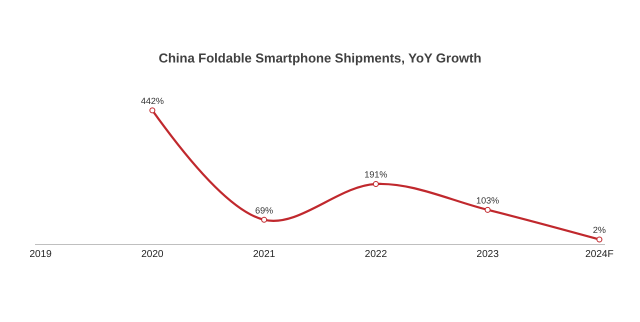  I want to click on data-label: 103%, so click(488, 200).